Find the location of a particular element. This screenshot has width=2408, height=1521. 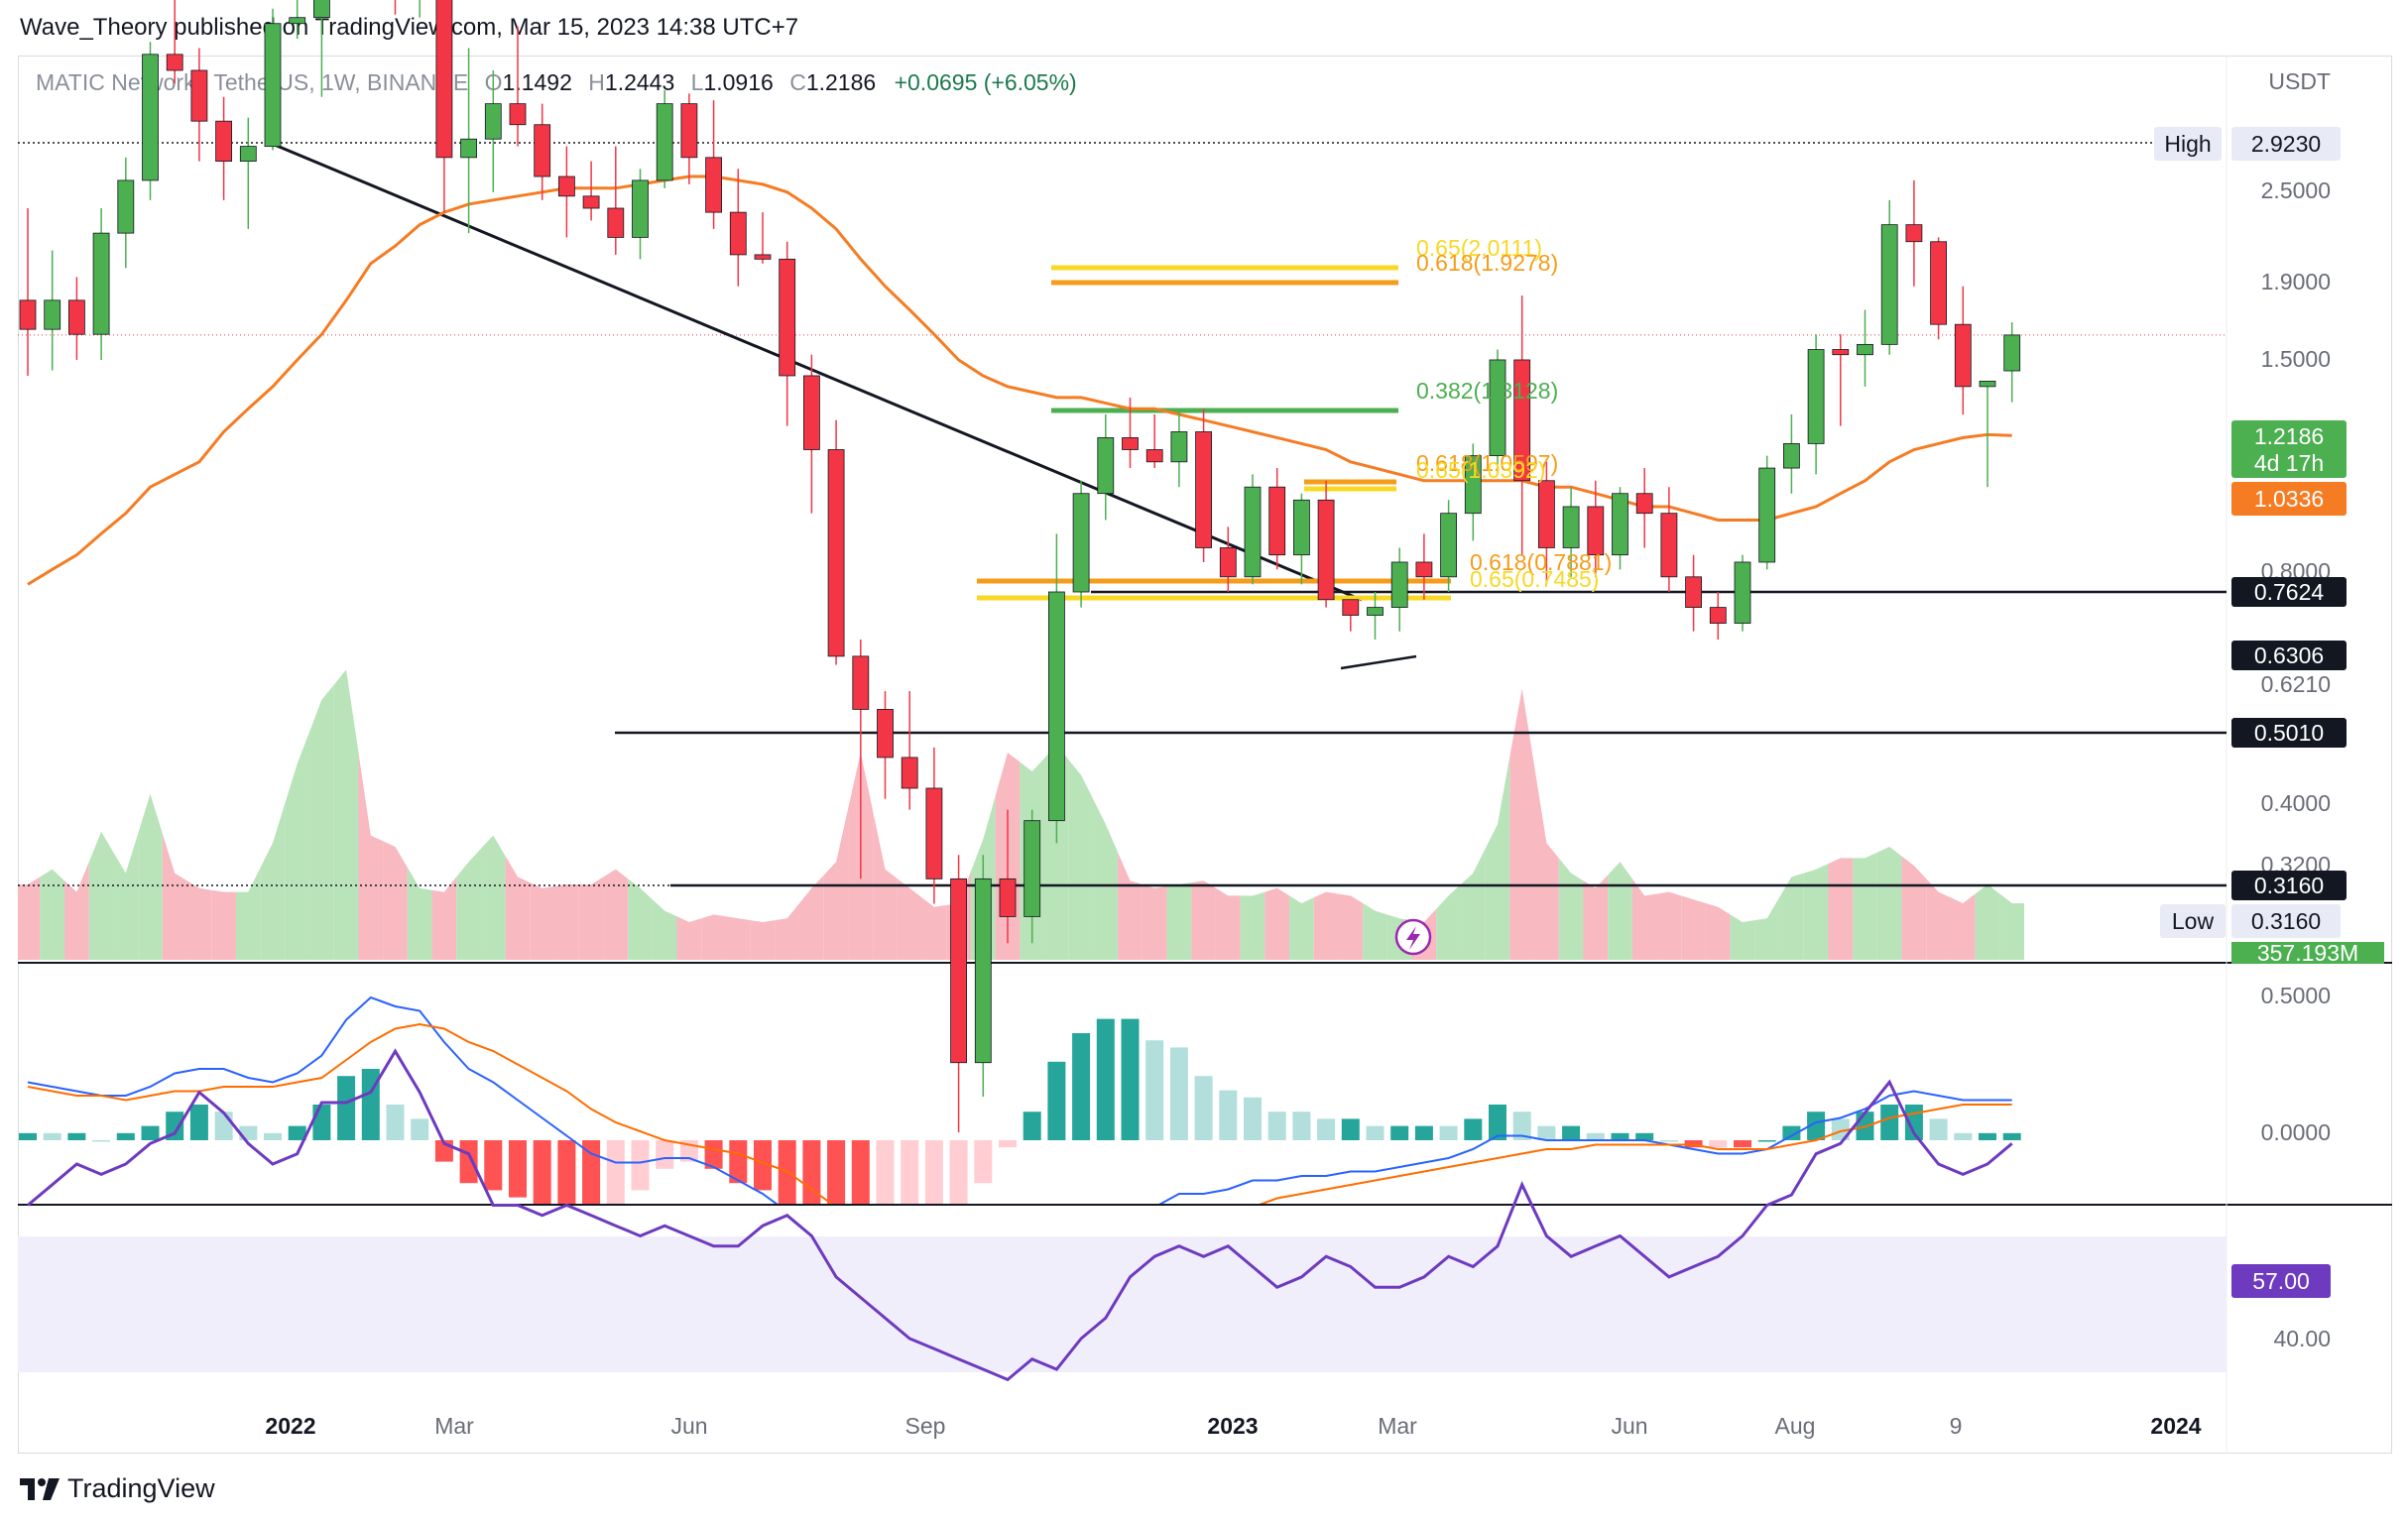

high-value-box is located at coordinates (2286, 144).